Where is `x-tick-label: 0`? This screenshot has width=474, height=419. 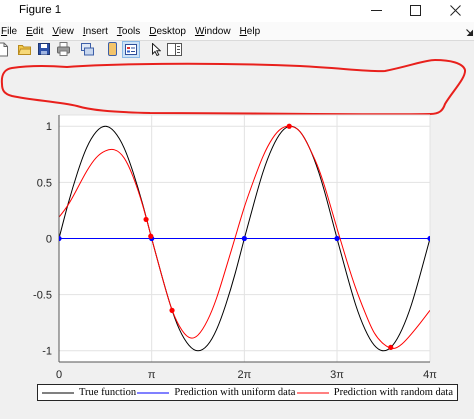 x-tick-label: 0 is located at coordinates (59, 374).